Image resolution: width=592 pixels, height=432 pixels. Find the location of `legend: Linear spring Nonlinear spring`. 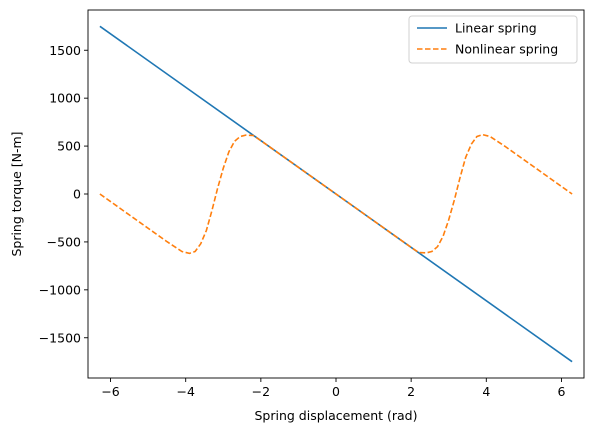

legend: Linear spring Nonlinear spring is located at coordinates (493, 39).